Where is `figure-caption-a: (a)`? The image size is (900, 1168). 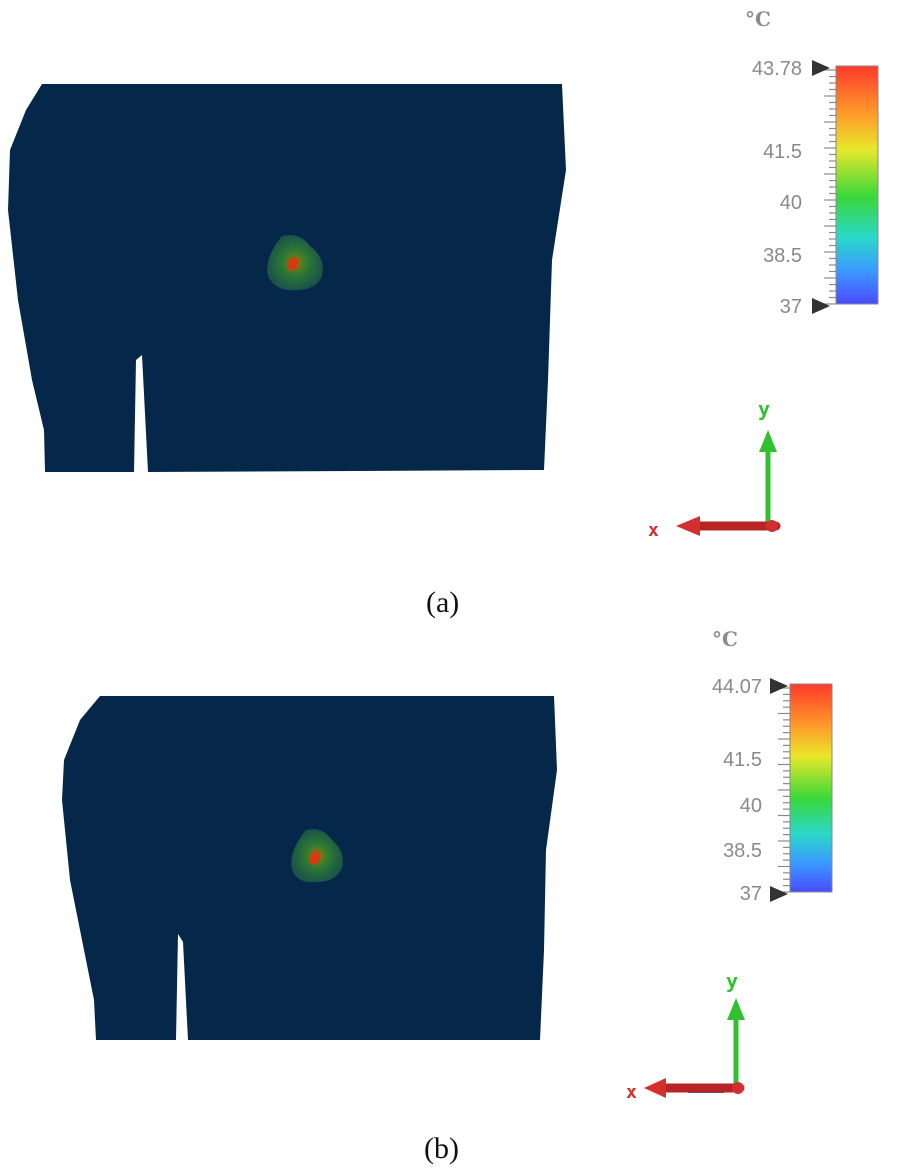 figure-caption-a: (a) is located at coordinates (443, 602).